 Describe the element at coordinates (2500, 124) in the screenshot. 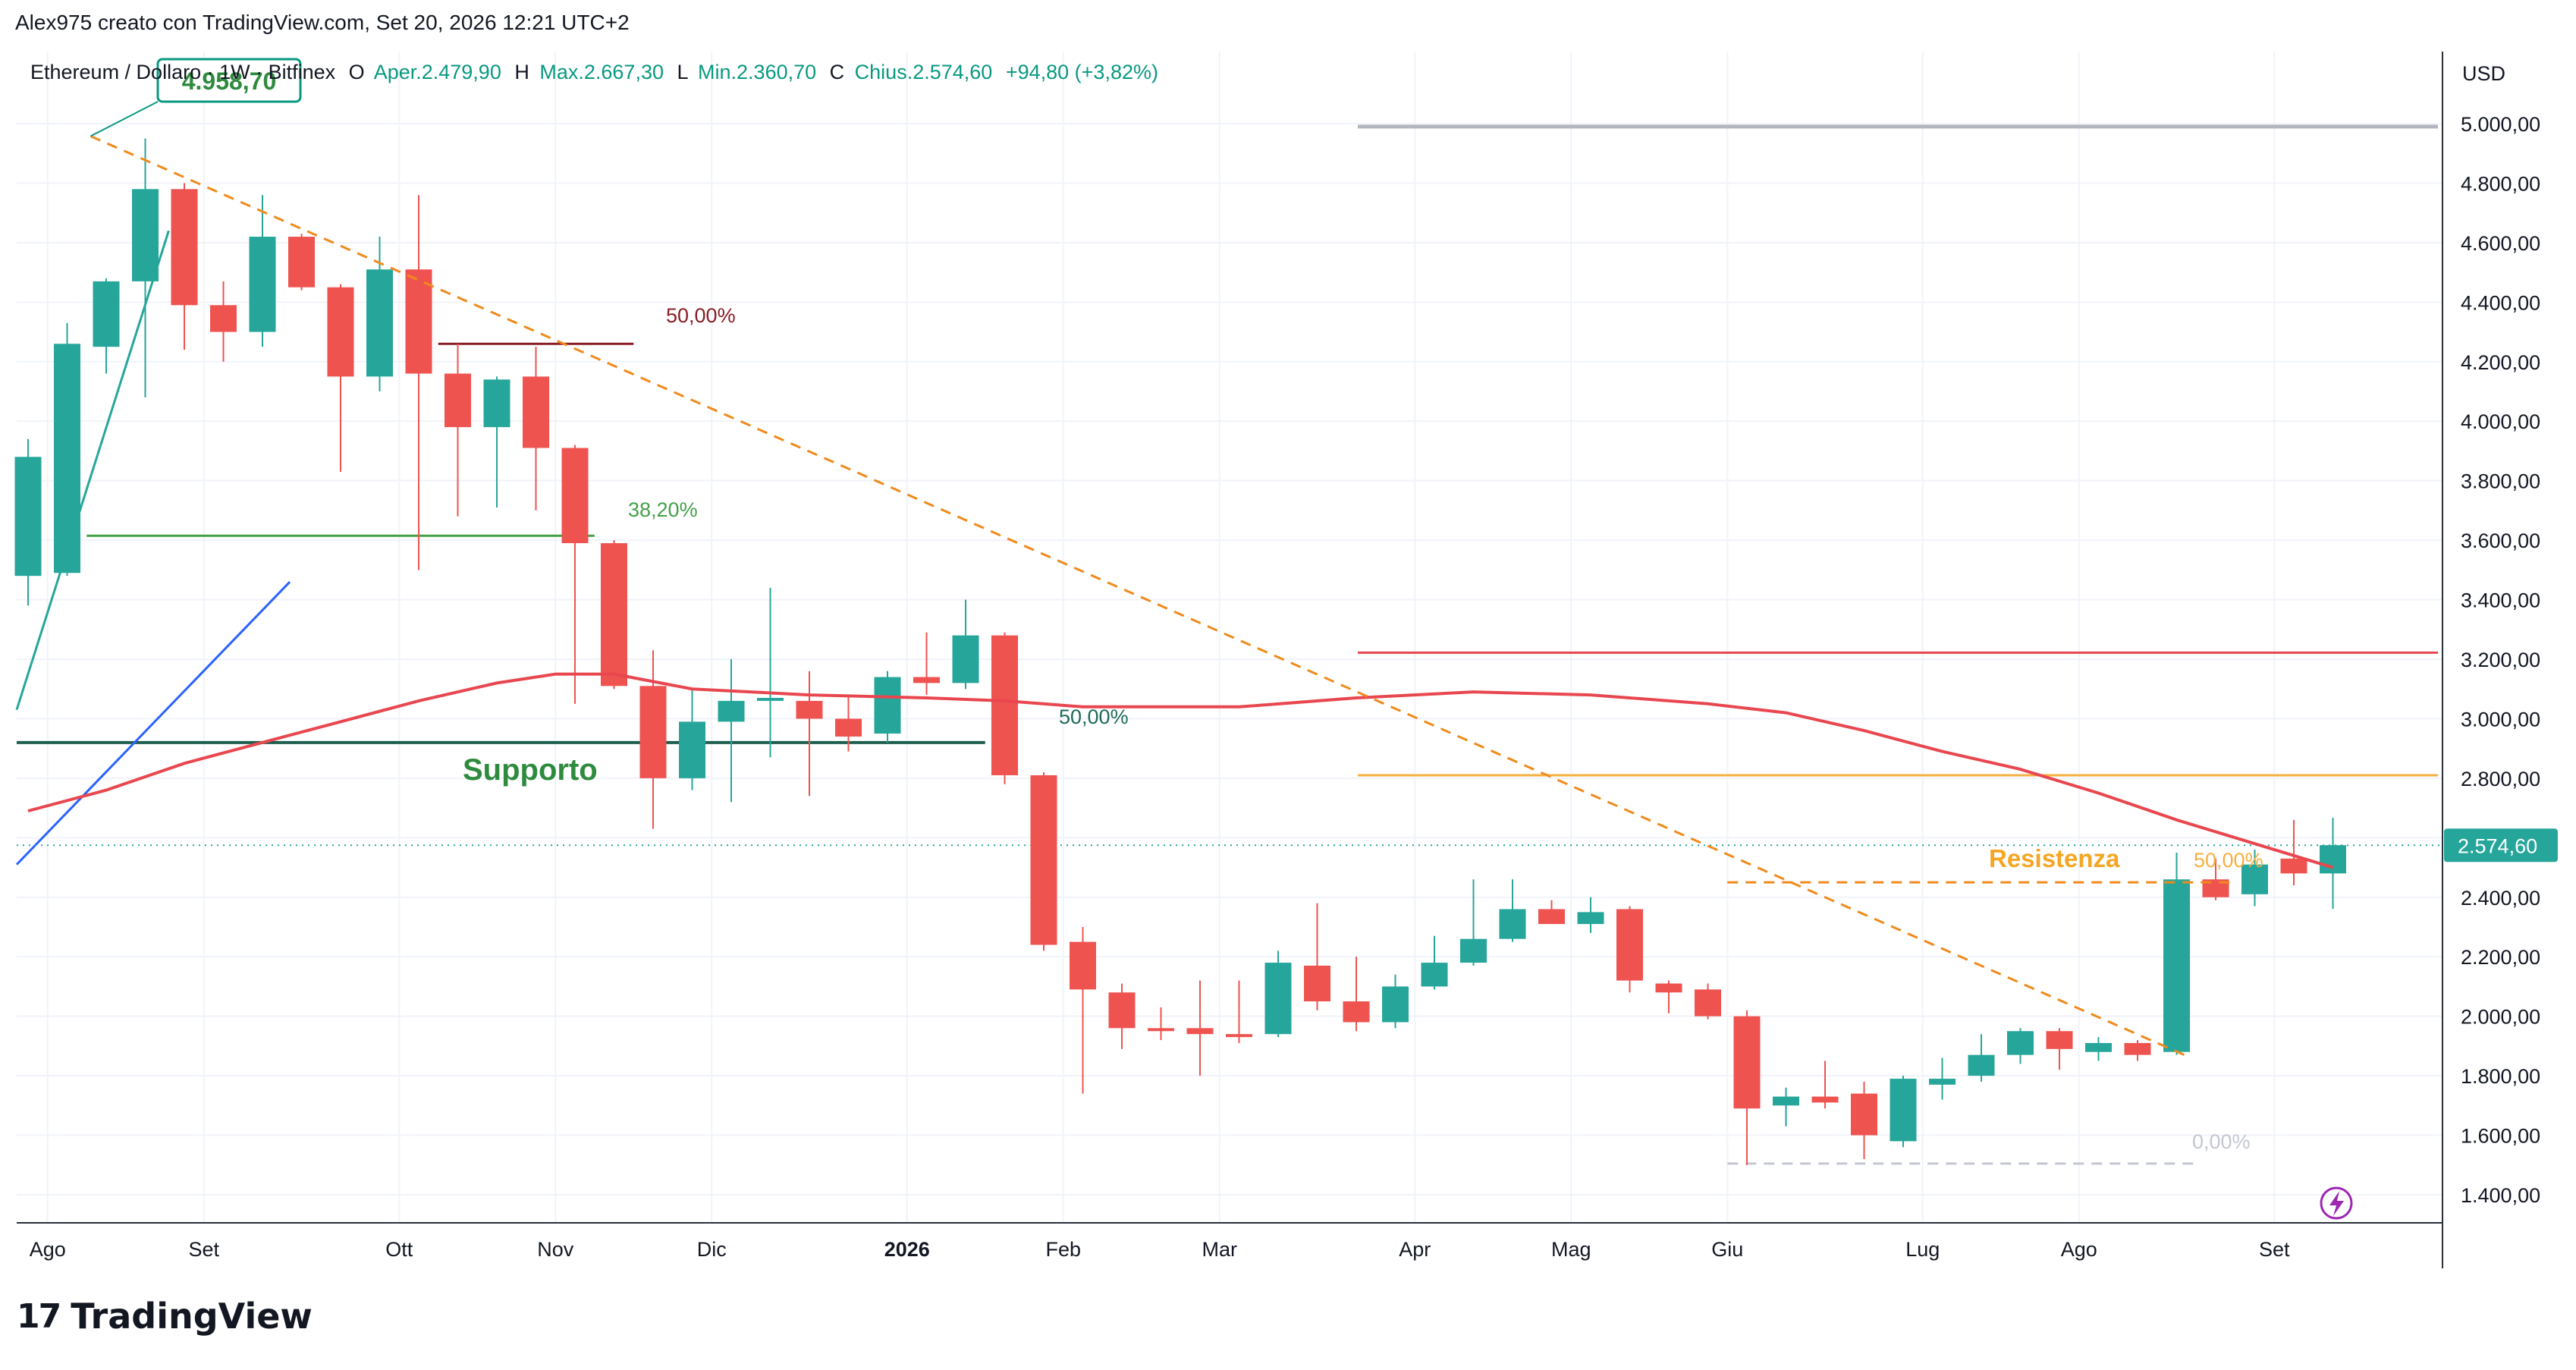

I see `y-tick-label: 5.000,00` at that location.